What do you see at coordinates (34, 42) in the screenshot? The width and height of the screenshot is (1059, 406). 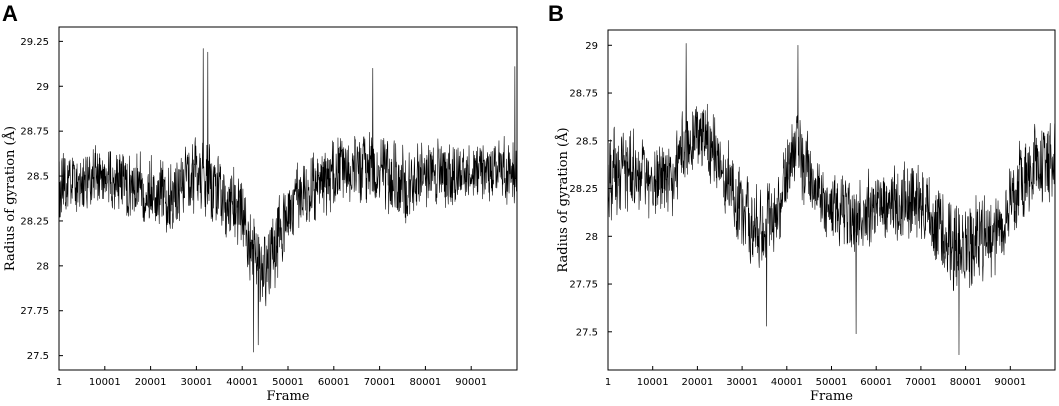 I see `y-tick-label: 29.25` at bounding box center [34, 42].